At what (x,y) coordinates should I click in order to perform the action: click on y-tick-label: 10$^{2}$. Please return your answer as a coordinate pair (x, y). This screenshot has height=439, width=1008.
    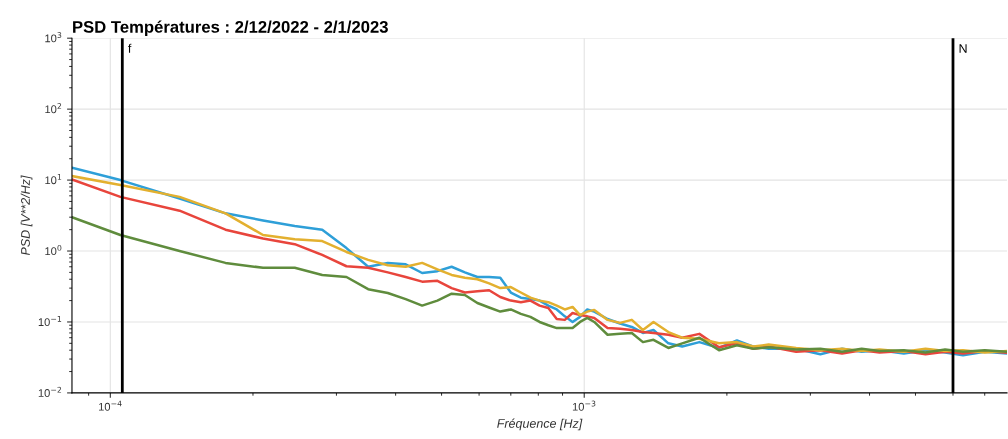
    Looking at the image, I should click on (53, 108).